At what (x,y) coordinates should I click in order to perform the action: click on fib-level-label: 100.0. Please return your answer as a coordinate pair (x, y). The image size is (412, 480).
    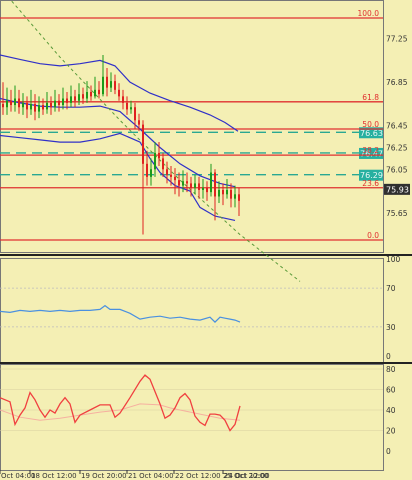
    Looking at the image, I should click on (369, 13).